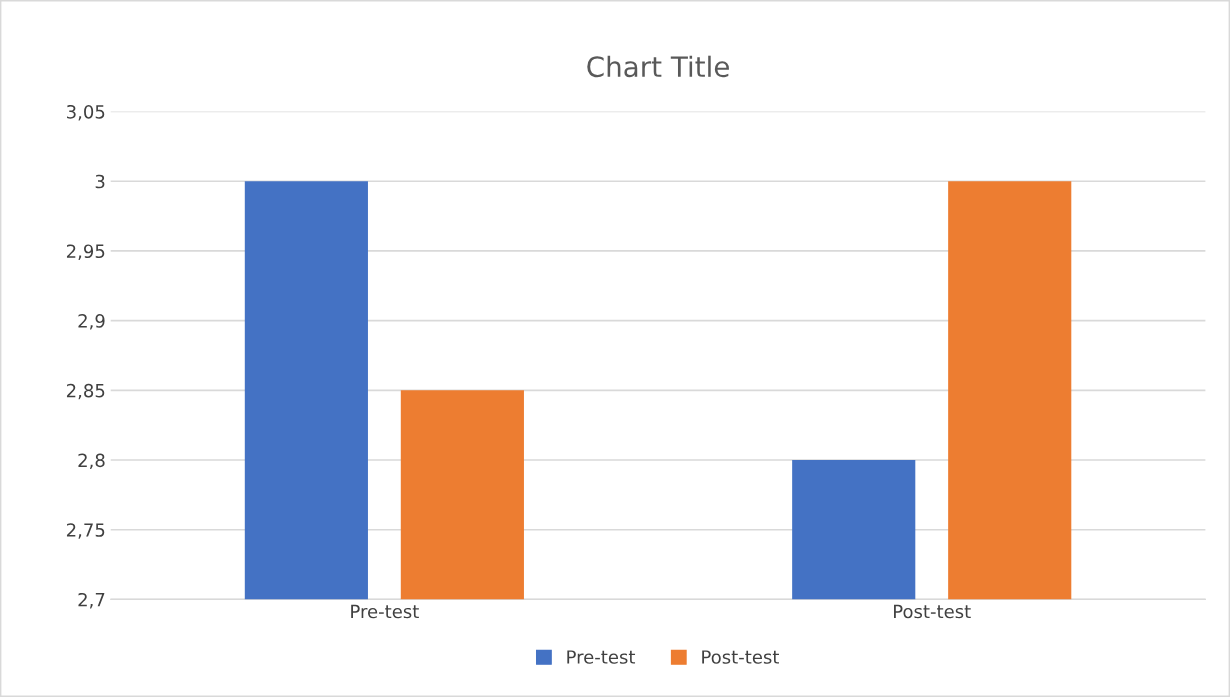  What do you see at coordinates (658, 66) in the screenshot?
I see `chart-title: Chart Title` at bounding box center [658, 66].